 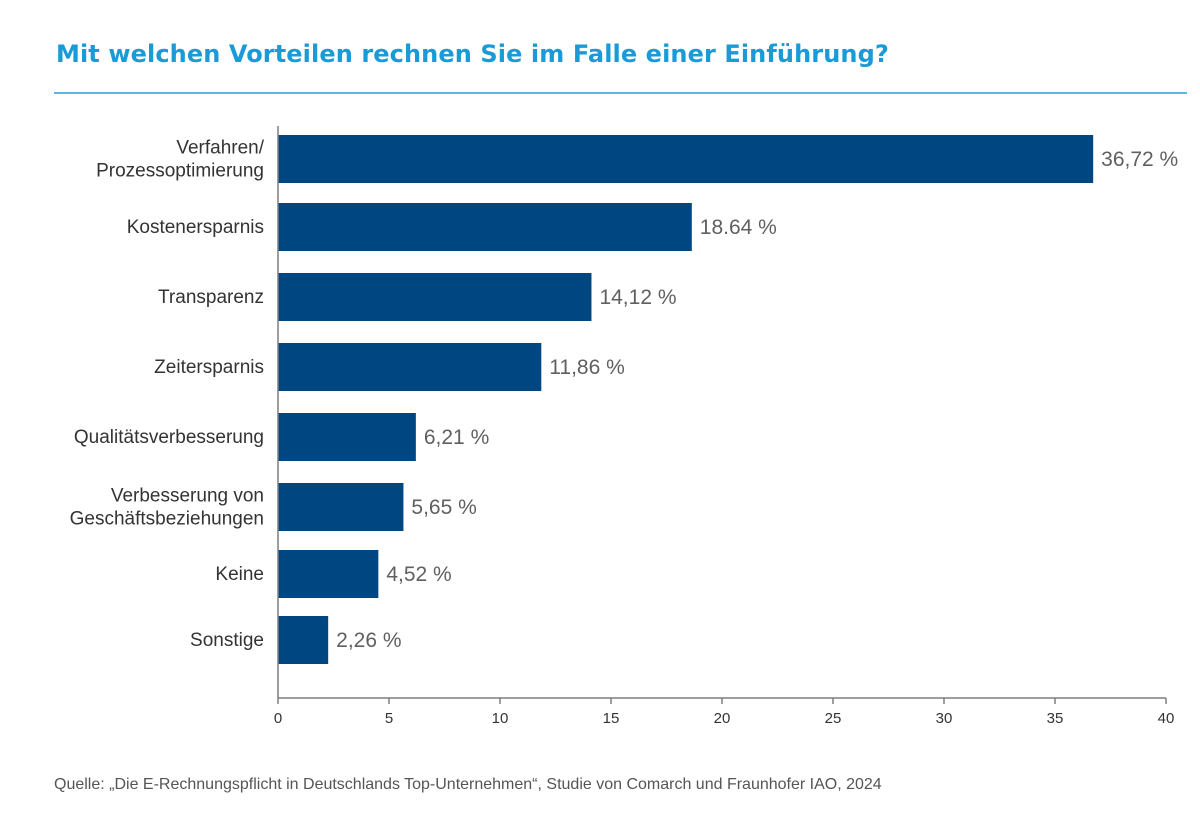 What do you see at coordinates (722, 718) in the screenshot?
I see `x-tick-label-4: 20` at bounding box center [722, 718].